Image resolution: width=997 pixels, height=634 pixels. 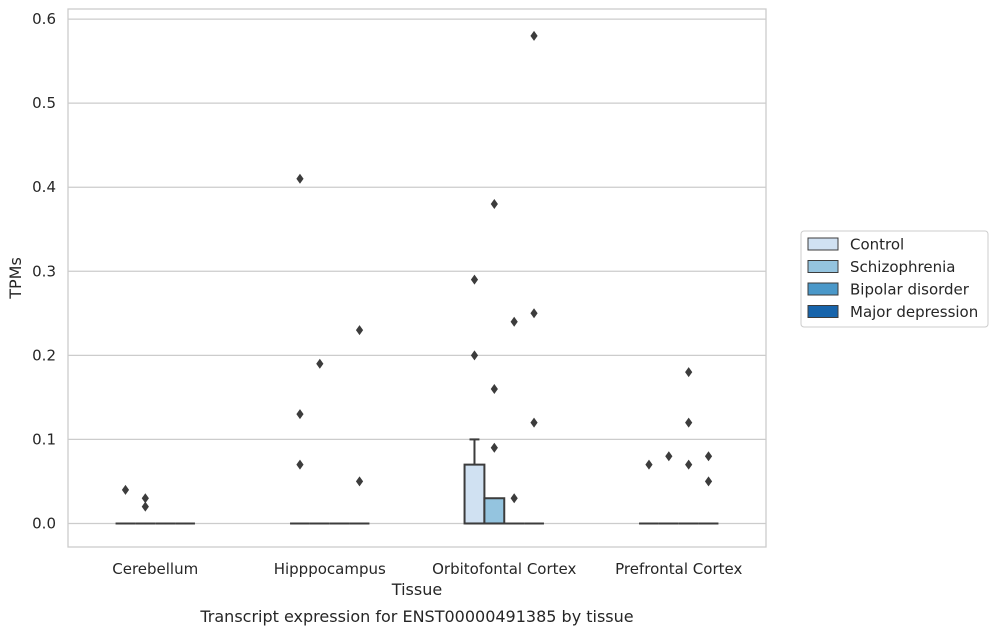 I want to click on x-axis-title: Tissue, so click(x=416, y=589).